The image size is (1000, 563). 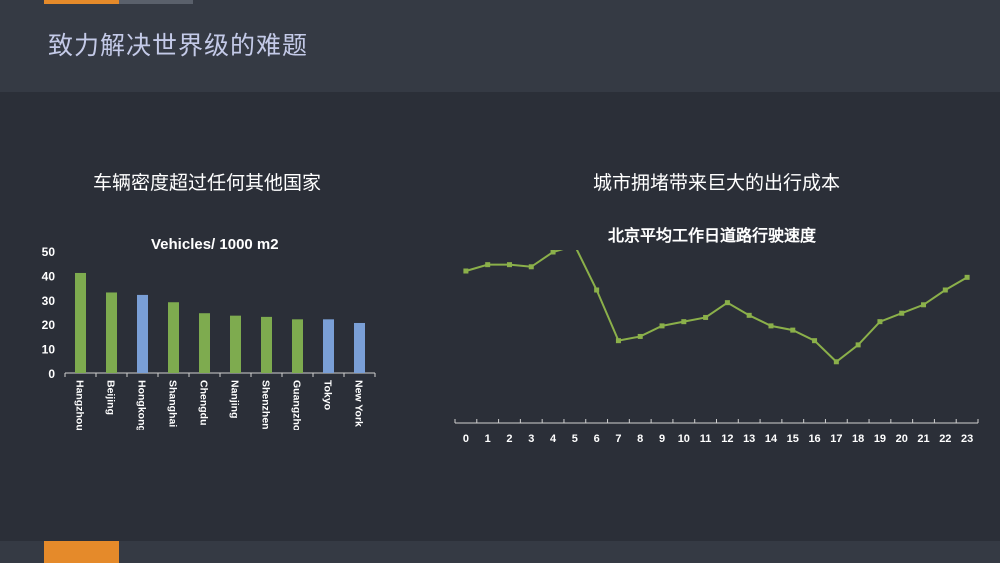 What do you see at coordinates (215, 244) in the screenshot?
I see `bar-chart-subtitle: Vehicles/ 1000 m2` at bounding box center [215, 244].